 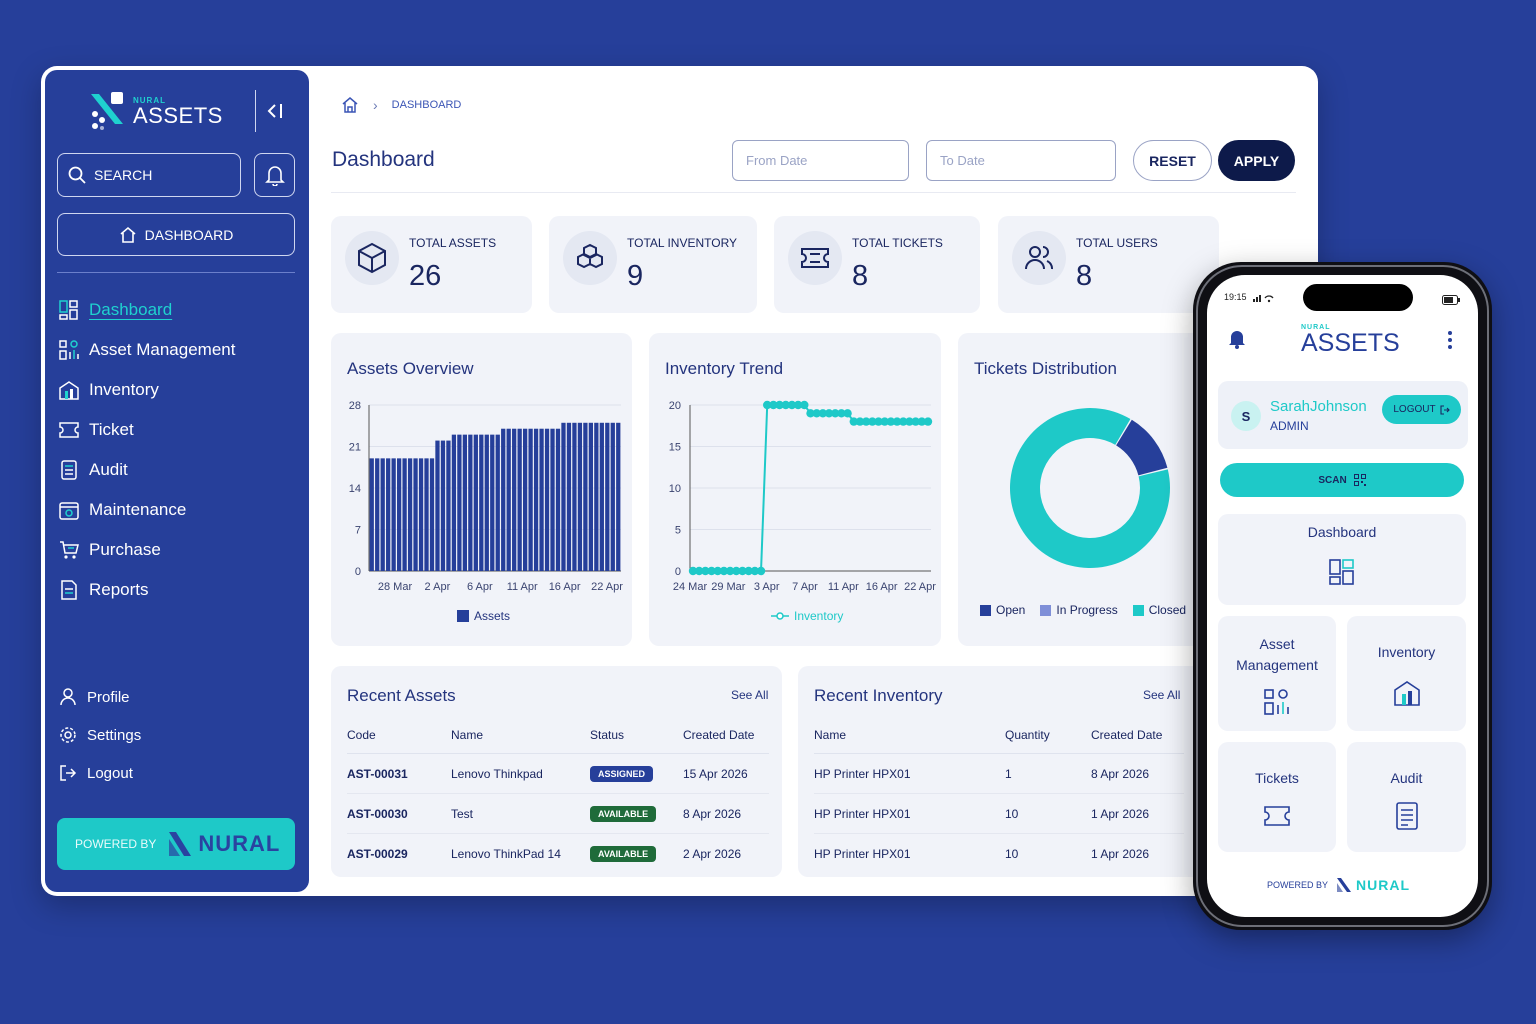 I want to click on sidebar-item-audit: Audit, so click(x=147, y=470).